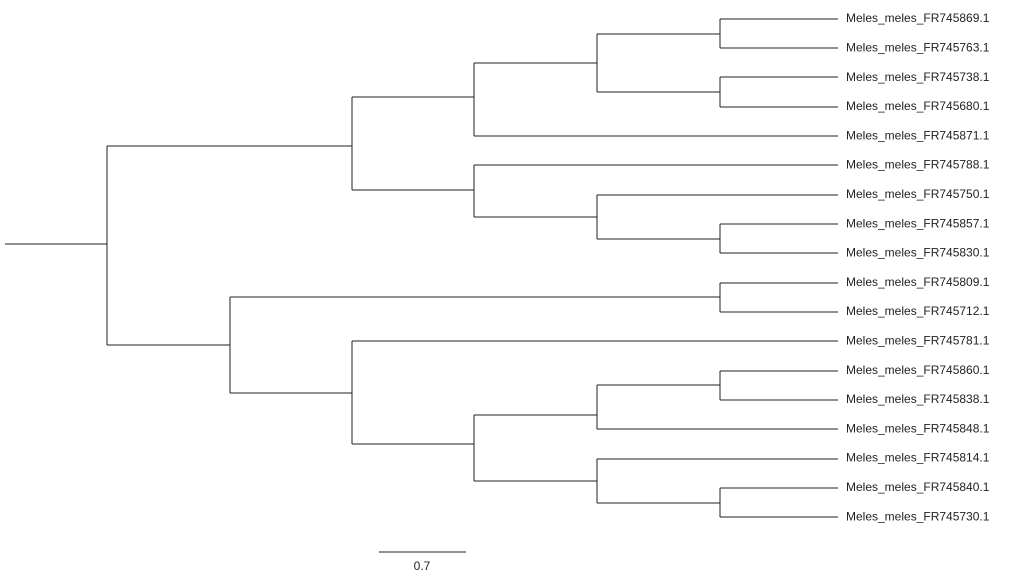  I want to click on leaf-label: Meles_meles_FR745738.1, so click(918, 77).